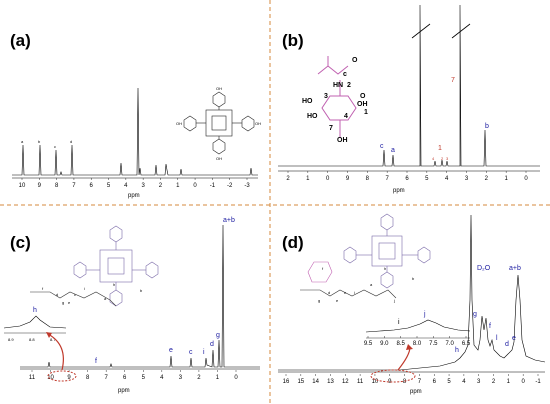 The width and height of the screenshot is (550, 404). Describe the element at coordinates (360, 382) in the screenshot. I see `panel-d-tick-label: 11` at that location.